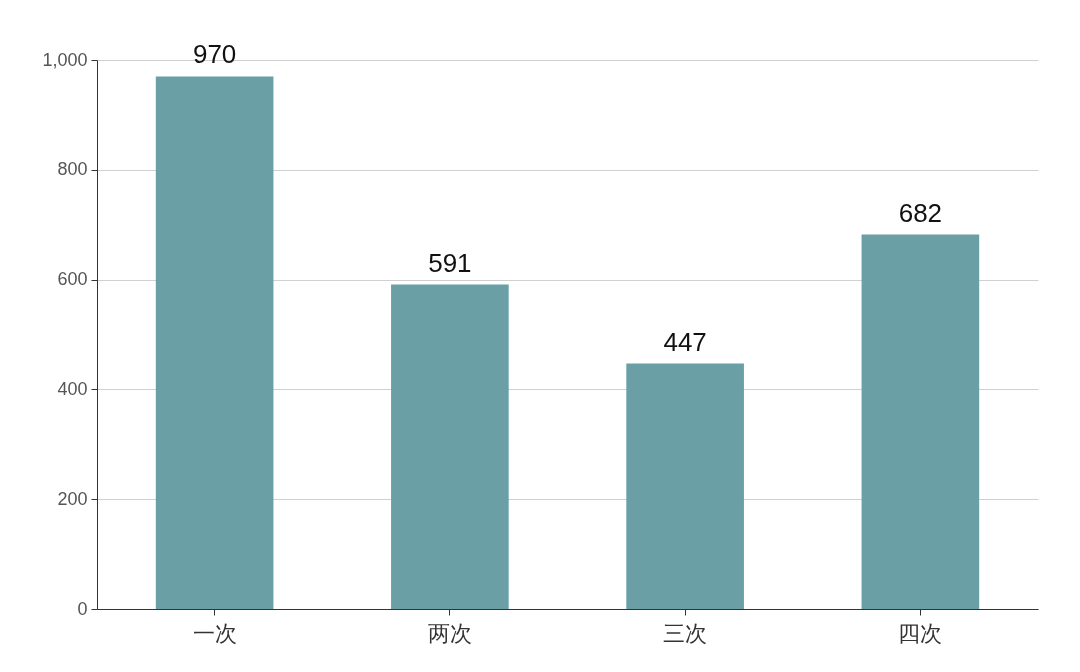  What do you see at coordinates (82, 608) in the screenshot?
I see `y-tick-label: 0` at bounding box center [82, 608].